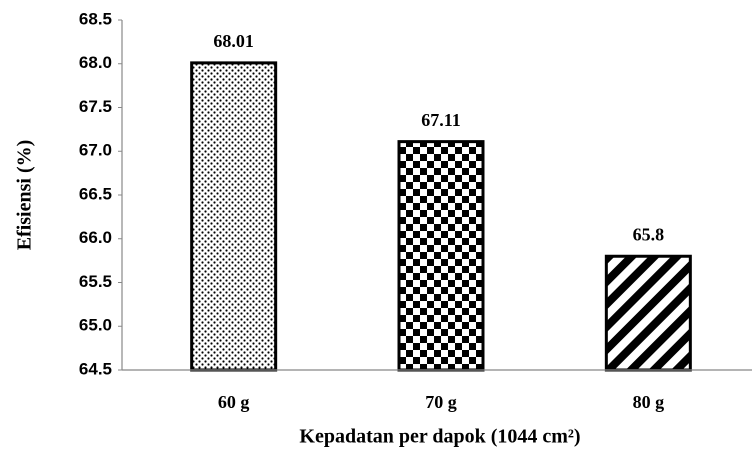 This screenshot has width=752, height=455. I want to click on y-tick-label: 64.5, so click(95, 368).